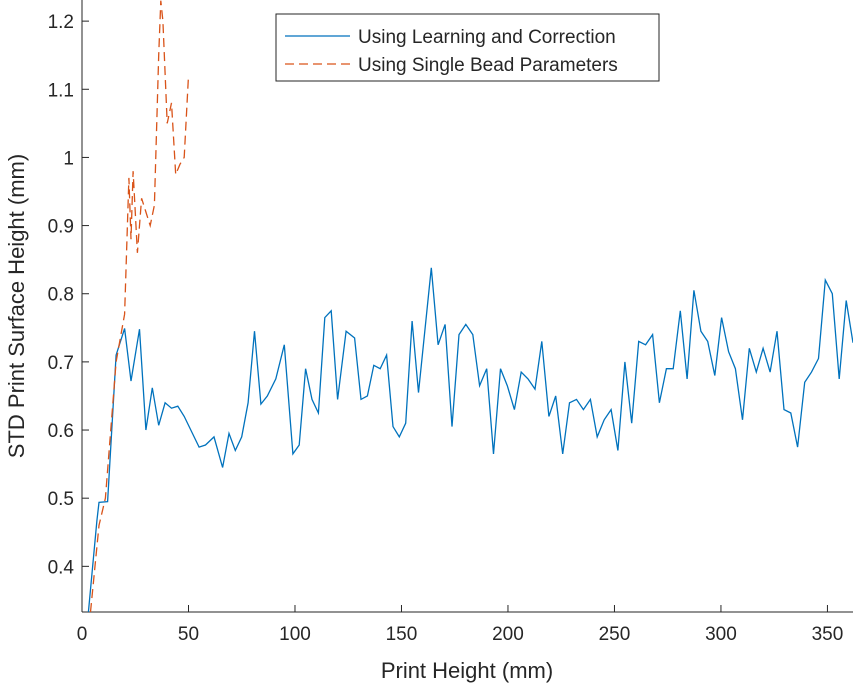  I want to click on y-tick-label: 0.7, so click(61, 363).